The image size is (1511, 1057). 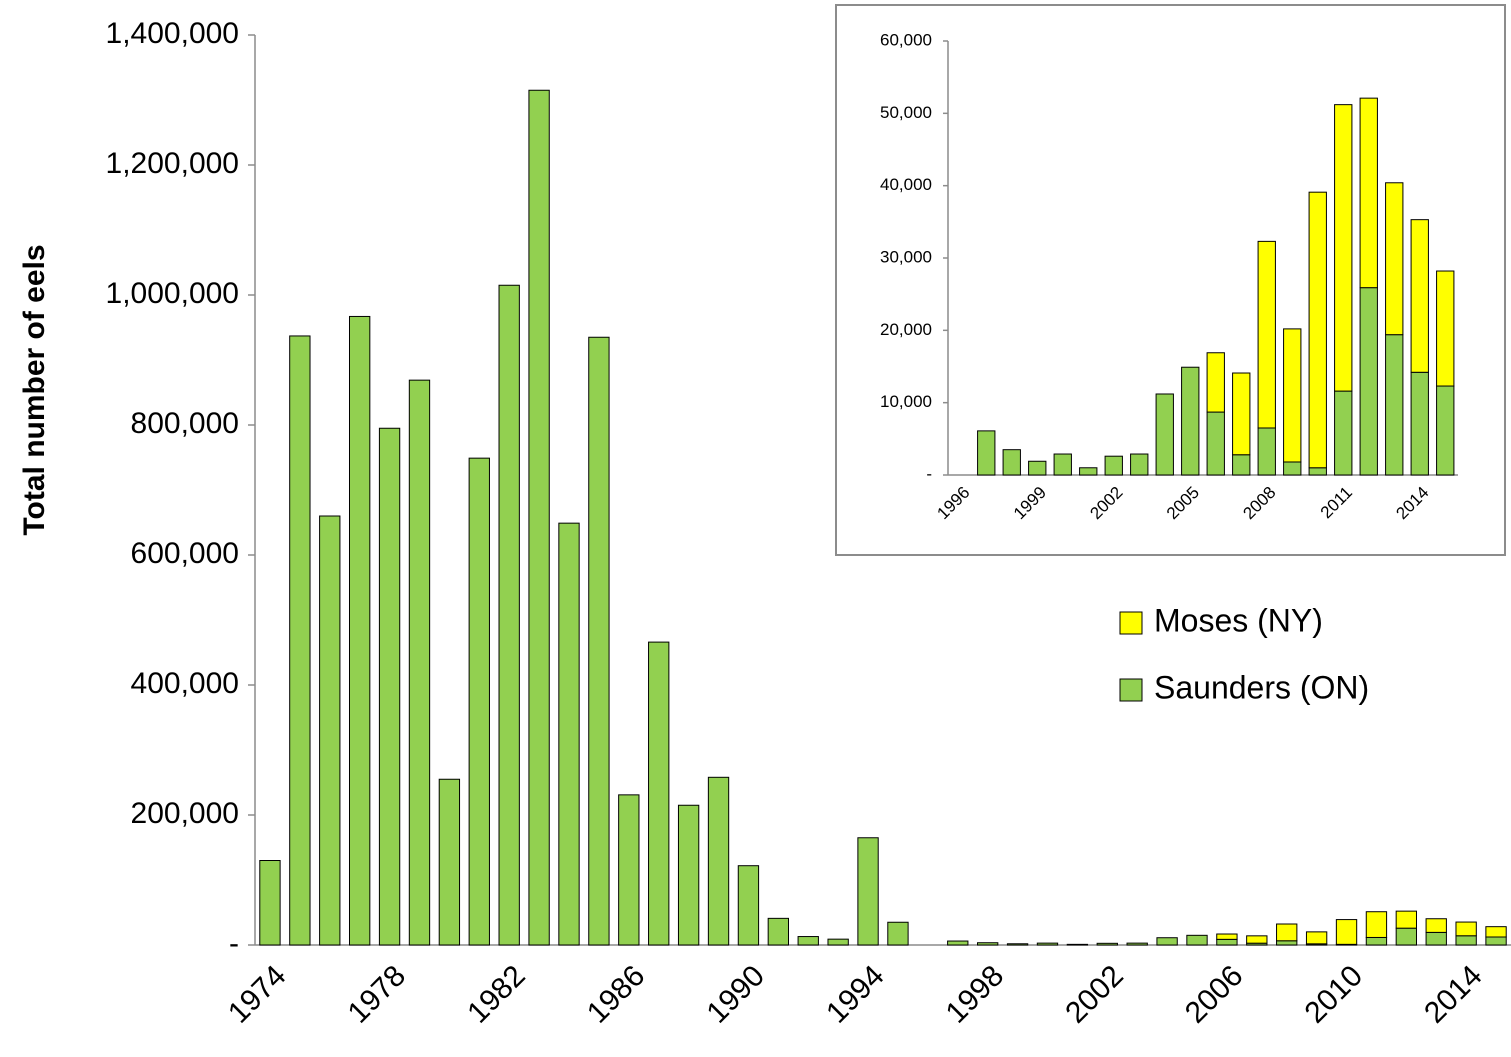 I want to click on legend-label: Moses (NY), so click(x=1238, y=620).